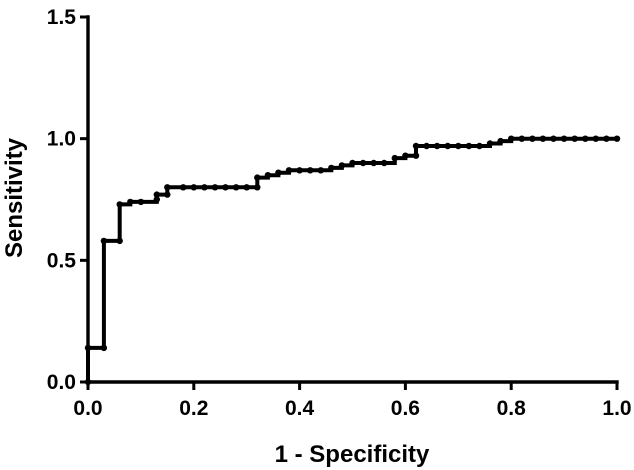 This screenshot has height=470, width=634. I want to click on x-tick-label: 0.0, so click(87, 408).